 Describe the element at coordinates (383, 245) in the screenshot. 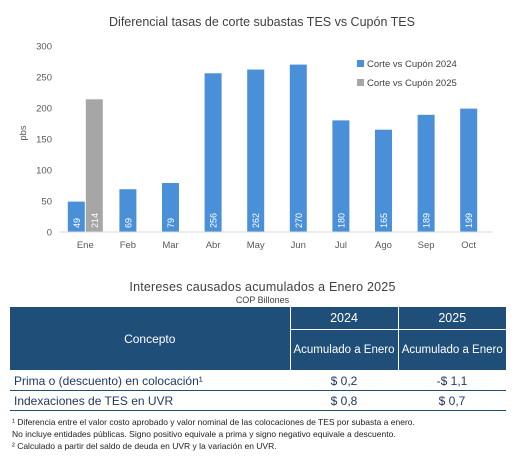

I see `x-tick-label: Ago` at that location.